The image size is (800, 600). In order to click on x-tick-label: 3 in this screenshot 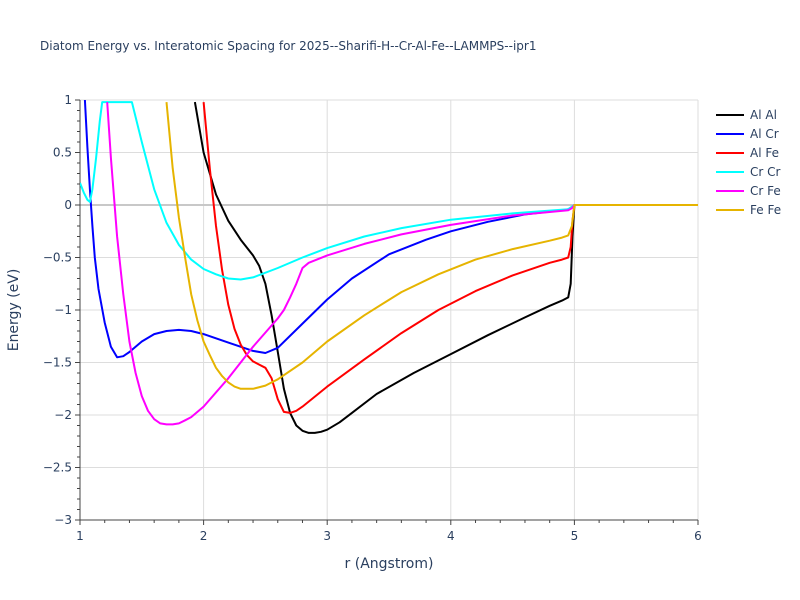, I will do `click(327, 536)`.